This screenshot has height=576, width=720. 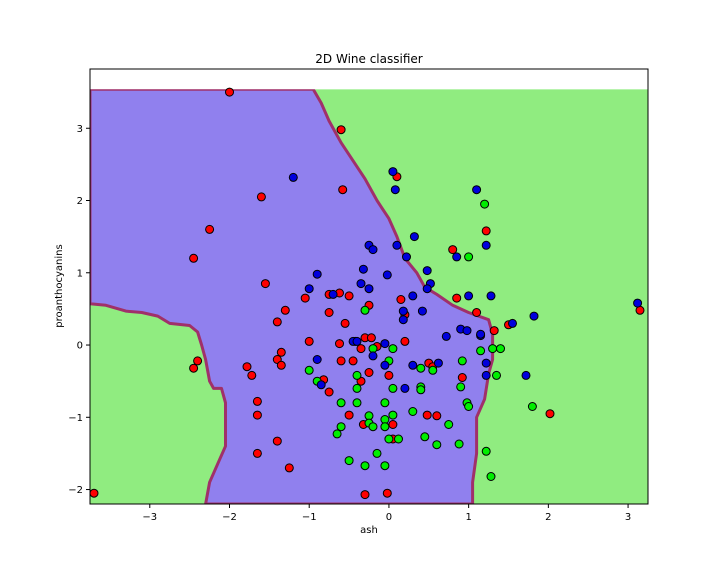 I want to click on x-tick-label: 1, so click(x=468, y=517).